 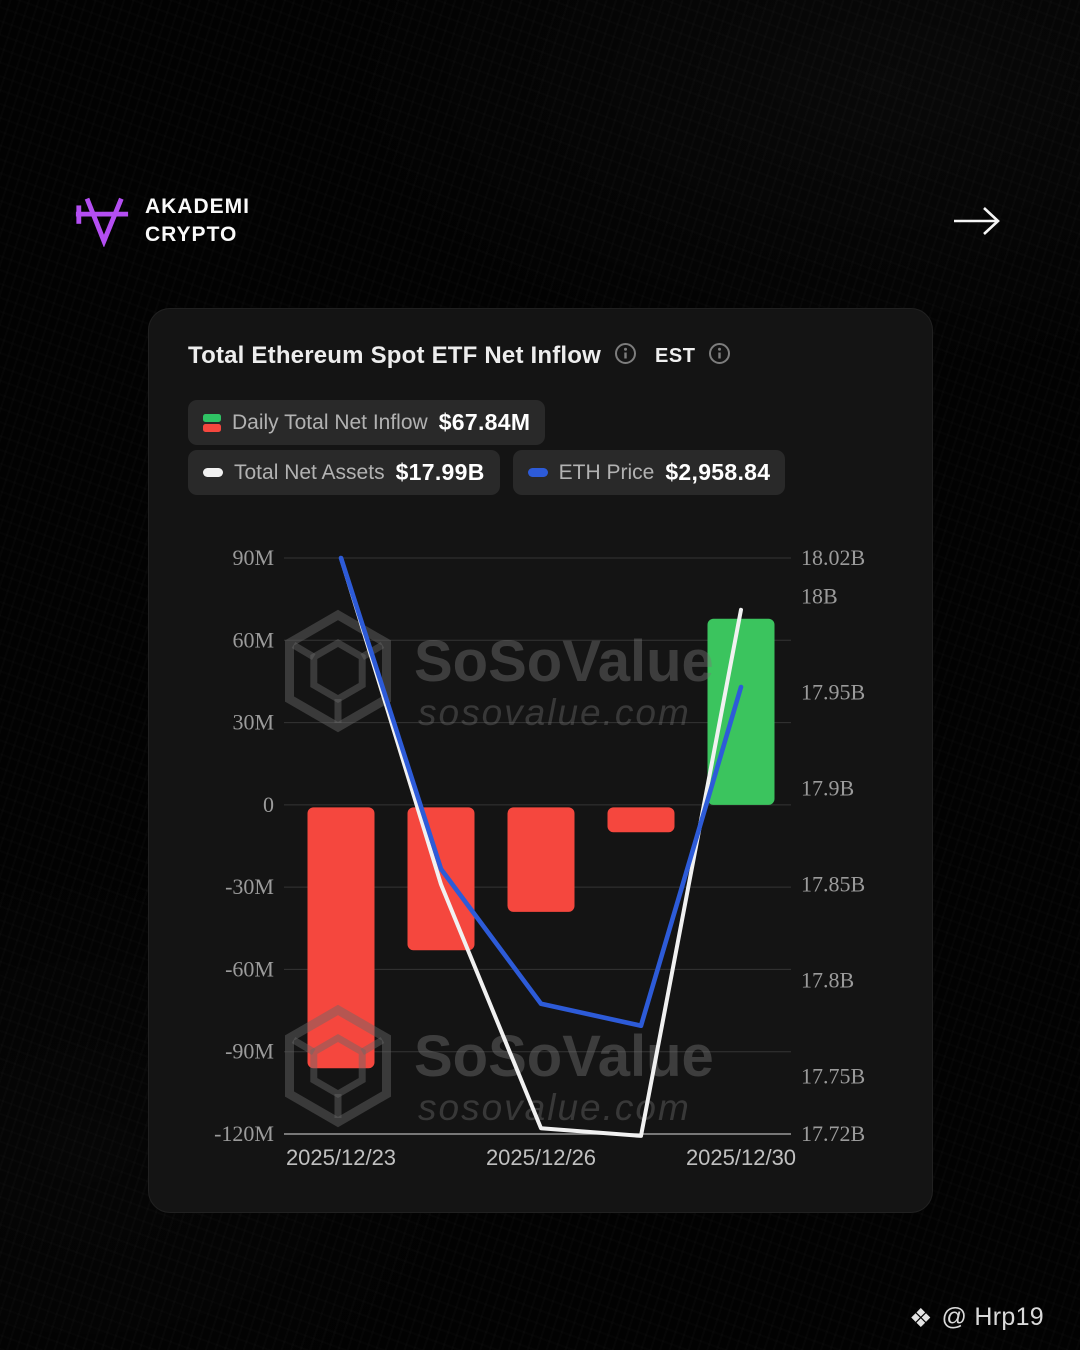 What do you see at coordinates (253, 639) in the screenshot?
I see `y-tick-label: 60M` at bounding box center [253, 639].